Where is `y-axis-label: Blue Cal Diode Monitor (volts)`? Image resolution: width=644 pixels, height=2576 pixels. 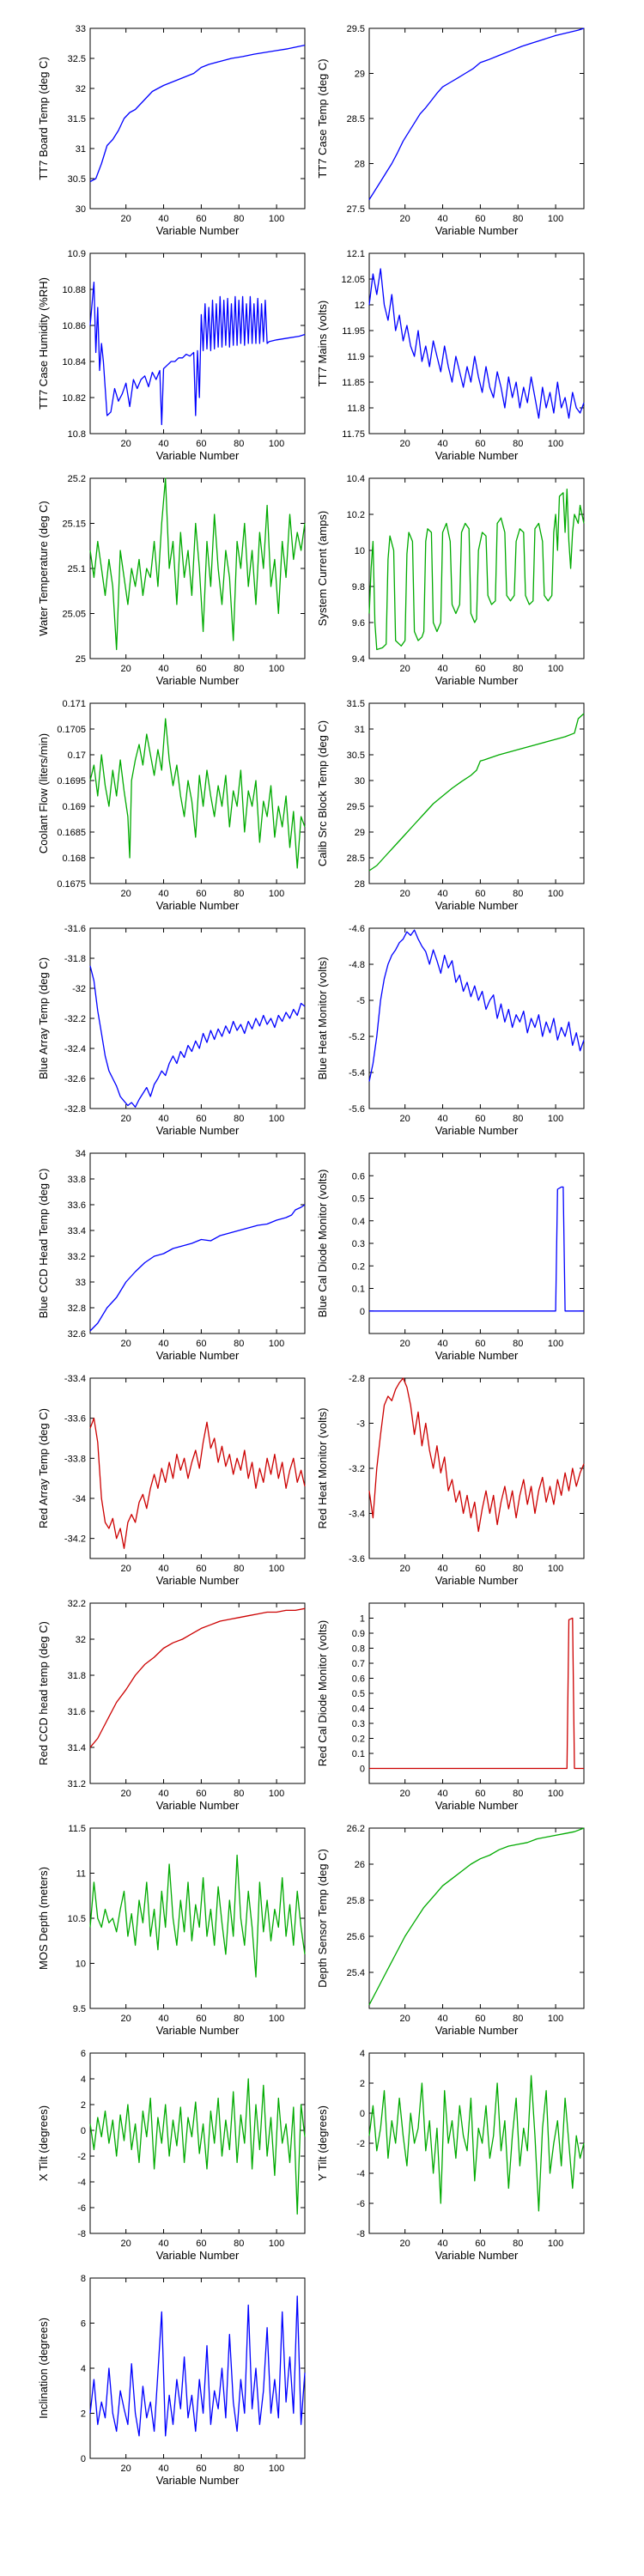 y-axis-label: Blue Cal Diode Monitor (volts) is located at coordinates (323, 1244).